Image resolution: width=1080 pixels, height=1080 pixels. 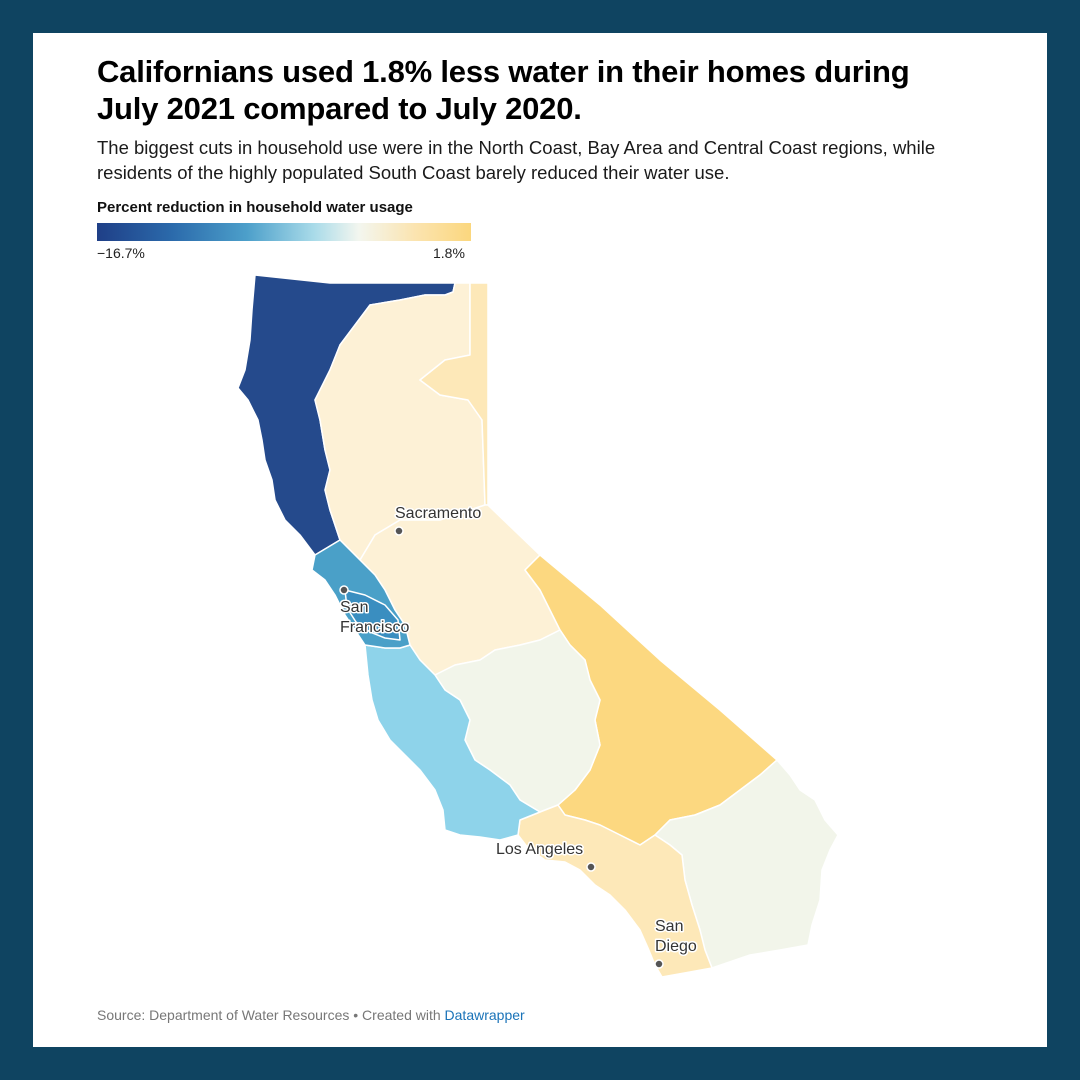 I want to click on city-marker-san-diego, so click(x=659, y=964).